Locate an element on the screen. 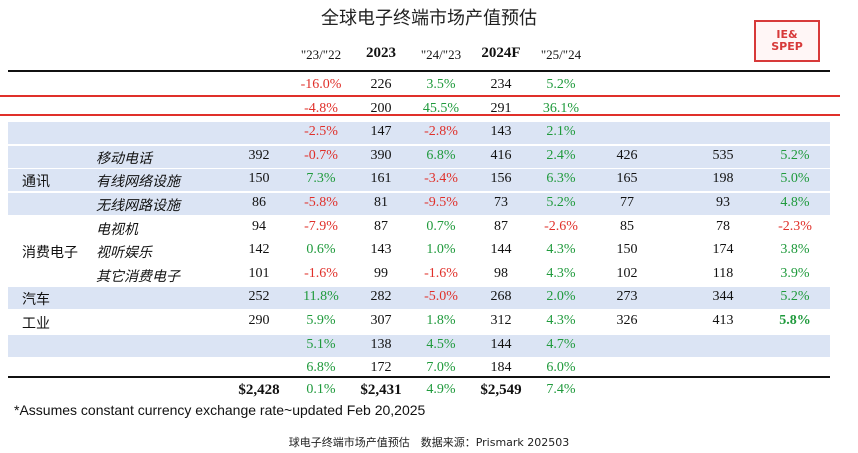 This screenshot has width=858, height=453. cell-v24: 312 is located at coordinates (501, 320).